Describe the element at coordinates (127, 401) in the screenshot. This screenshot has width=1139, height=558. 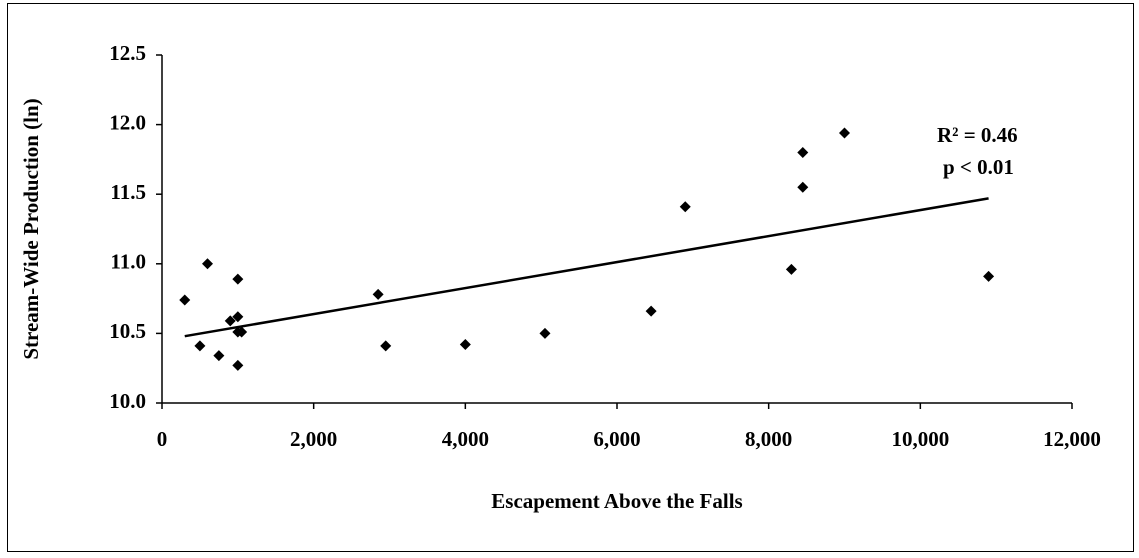
I see `y-tick-label: 10.0` at that location.